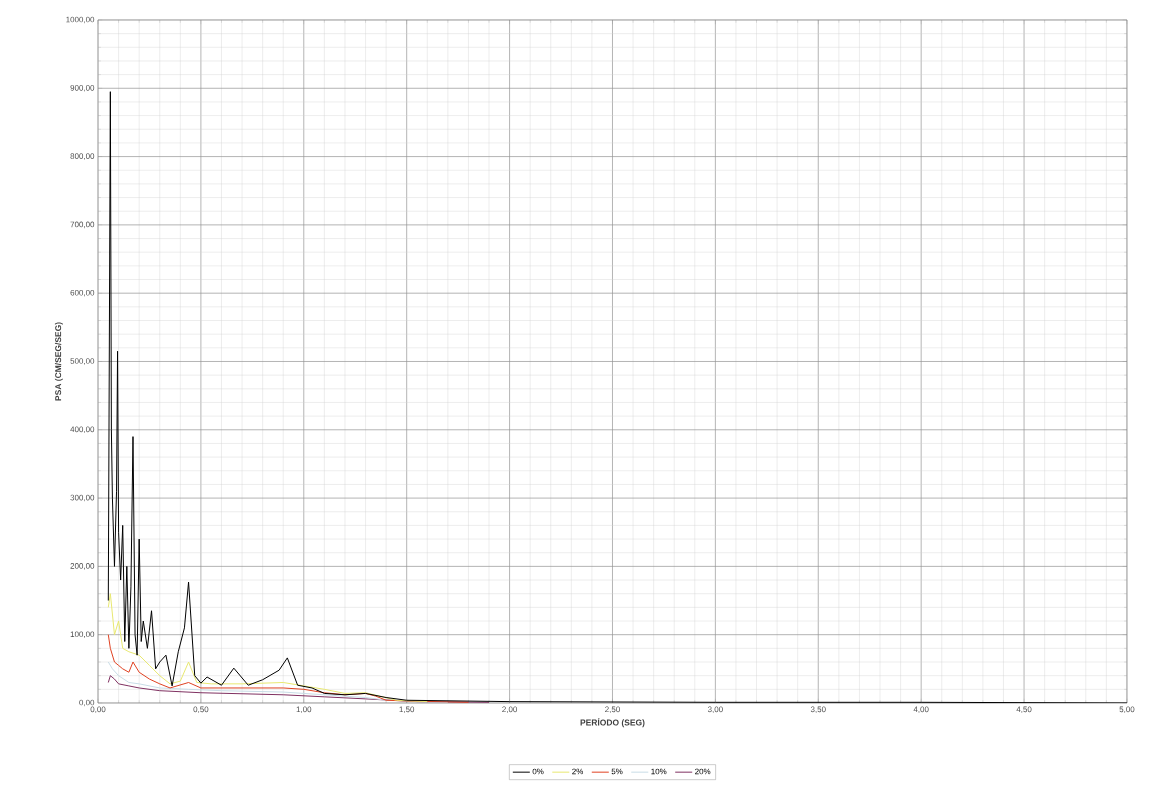  What do you see at coordinates (58, 361) in the screenshot?
I see `y-axis-title: PSA (CM/SEG/SEG)` at bounding box center [58, 361].